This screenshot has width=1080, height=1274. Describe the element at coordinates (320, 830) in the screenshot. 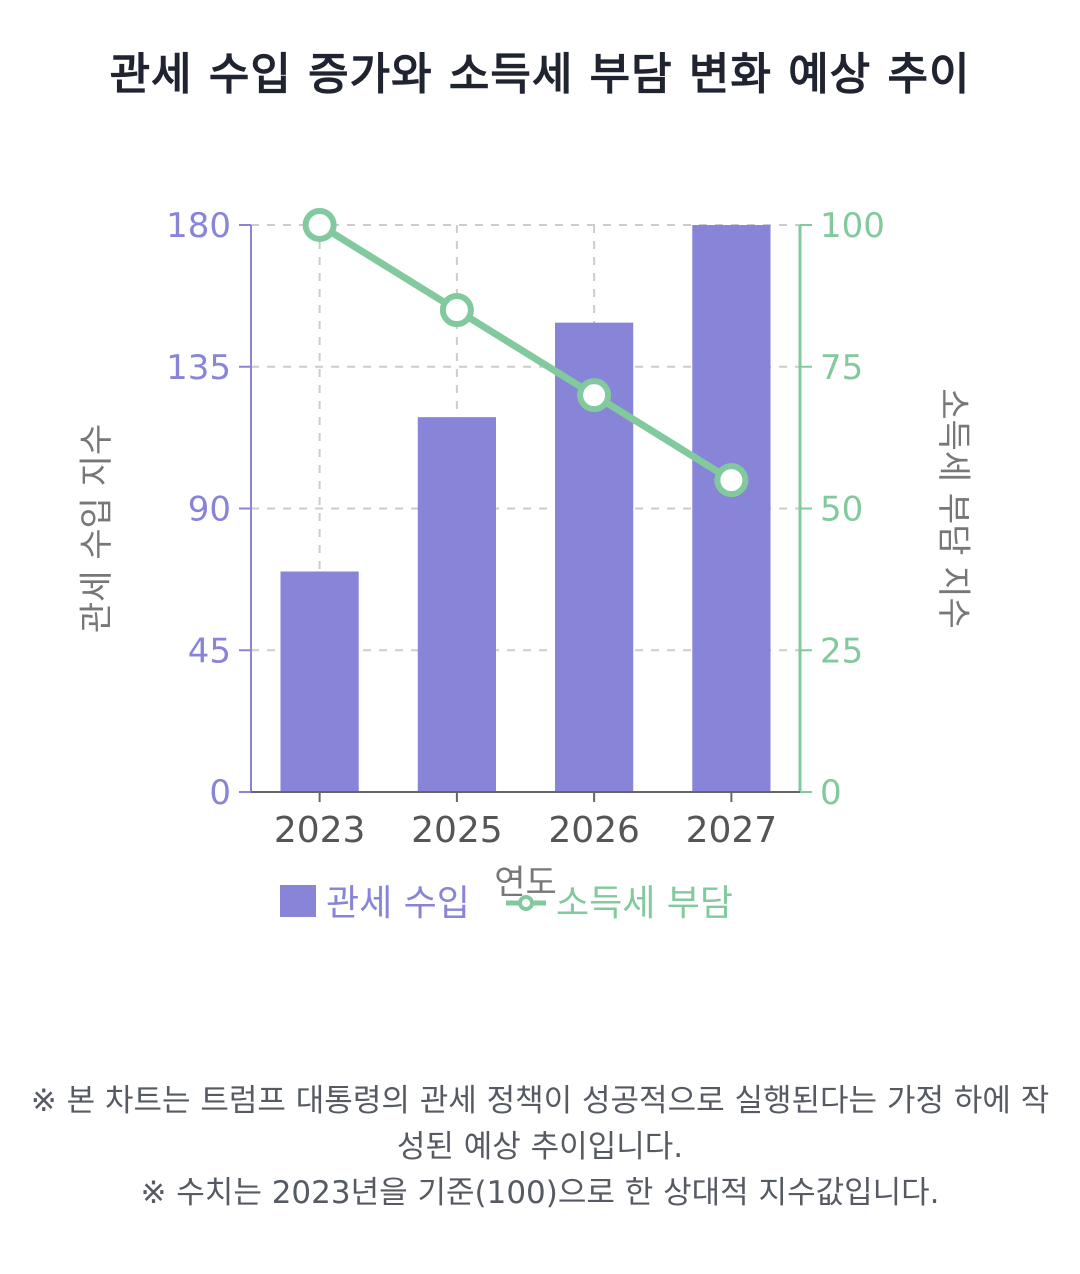

I see `x-tick-label: 2023` at that location.